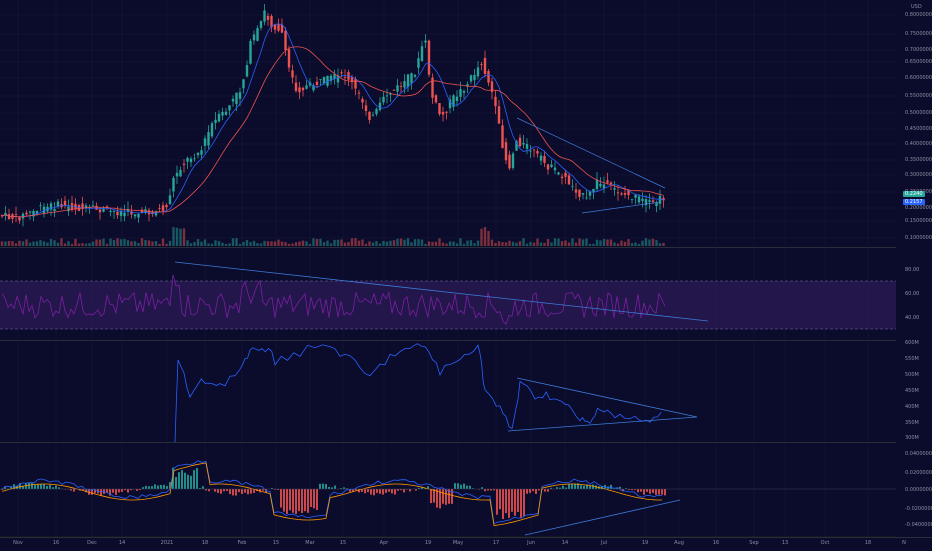 This screenshot has width=932, height=551. Describe the element at coordinates (914, 202) in the screenshot. I see `ma-price-badge: 0.2157` at that location.